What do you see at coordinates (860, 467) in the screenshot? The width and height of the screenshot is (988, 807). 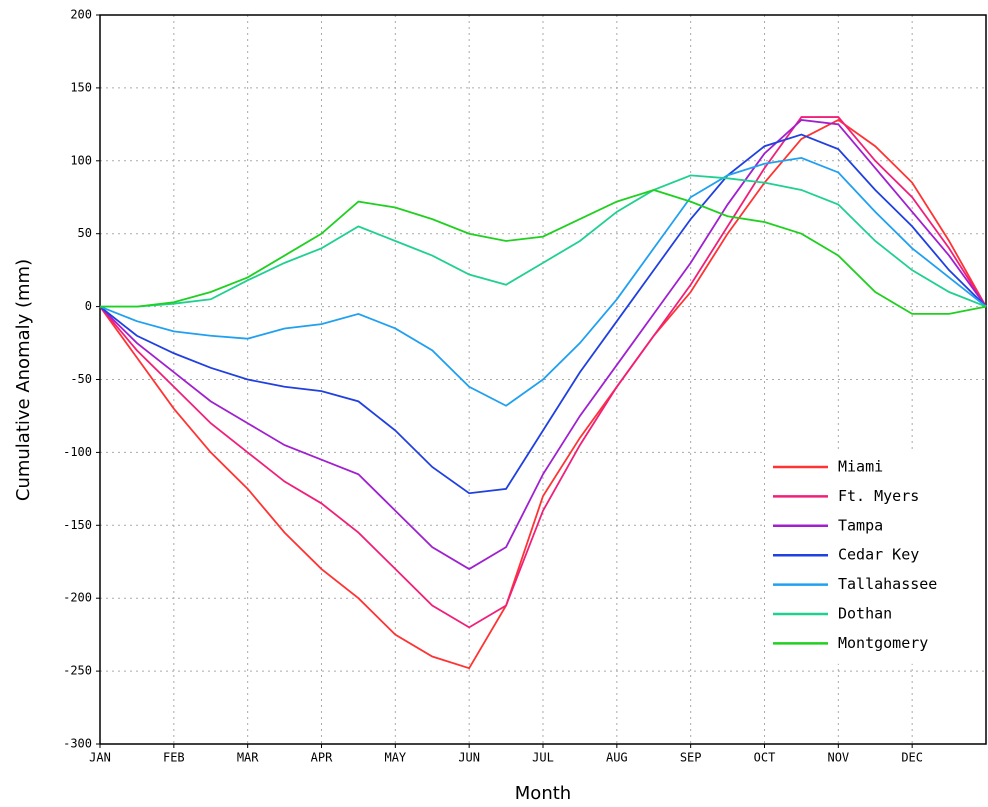 I see `legend-label: Miami` at bounding box center [860, 467].